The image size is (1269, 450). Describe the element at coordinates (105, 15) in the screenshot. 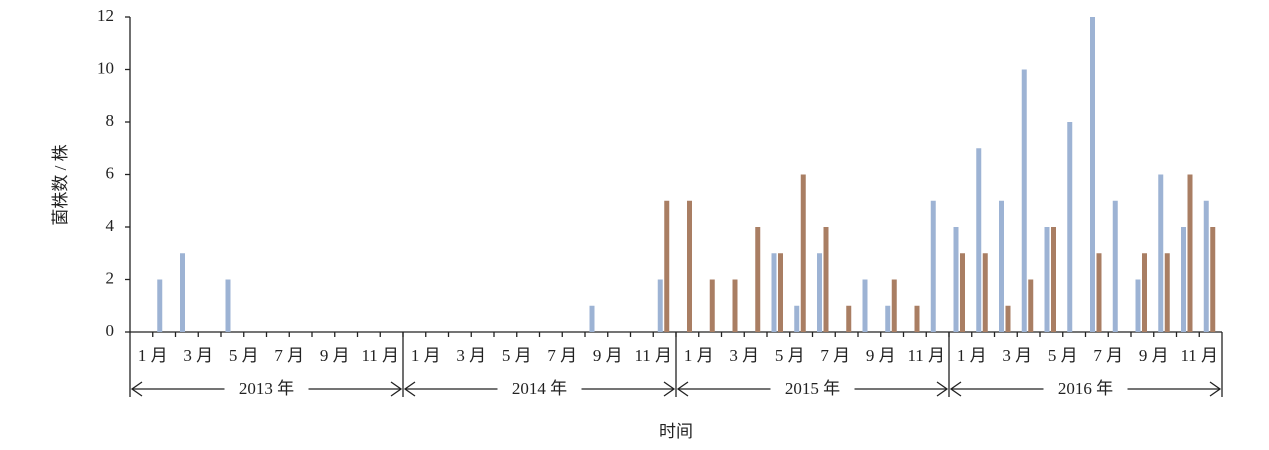

I see `y-tick-label: 12` at that location.